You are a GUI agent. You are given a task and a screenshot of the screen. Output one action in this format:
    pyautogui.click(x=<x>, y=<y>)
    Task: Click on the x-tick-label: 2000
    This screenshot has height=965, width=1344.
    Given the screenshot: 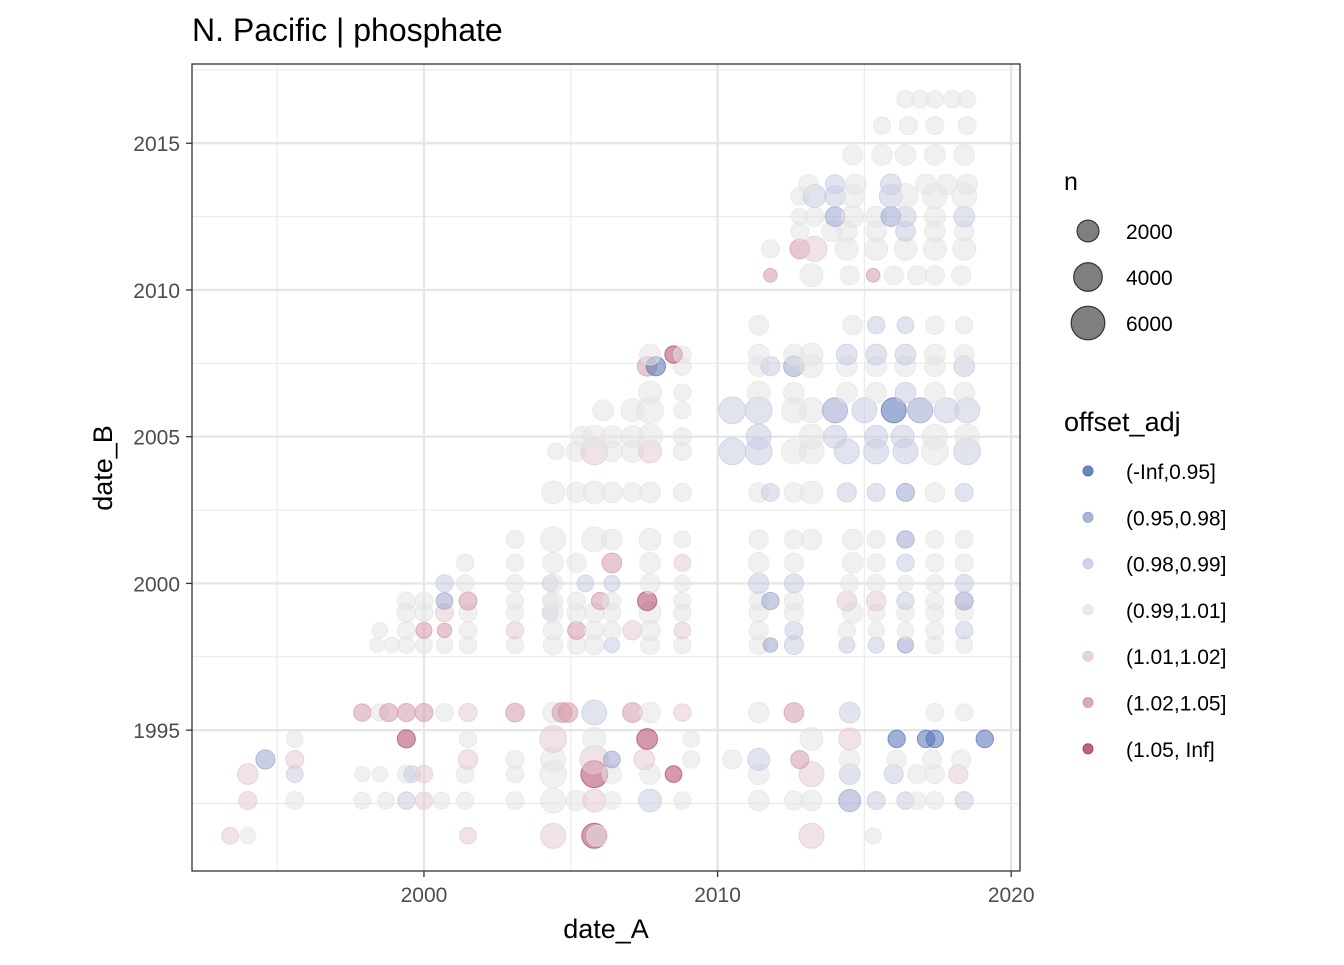 What is the action you would take?
    pyautogui.click(x=424, y=895)
    